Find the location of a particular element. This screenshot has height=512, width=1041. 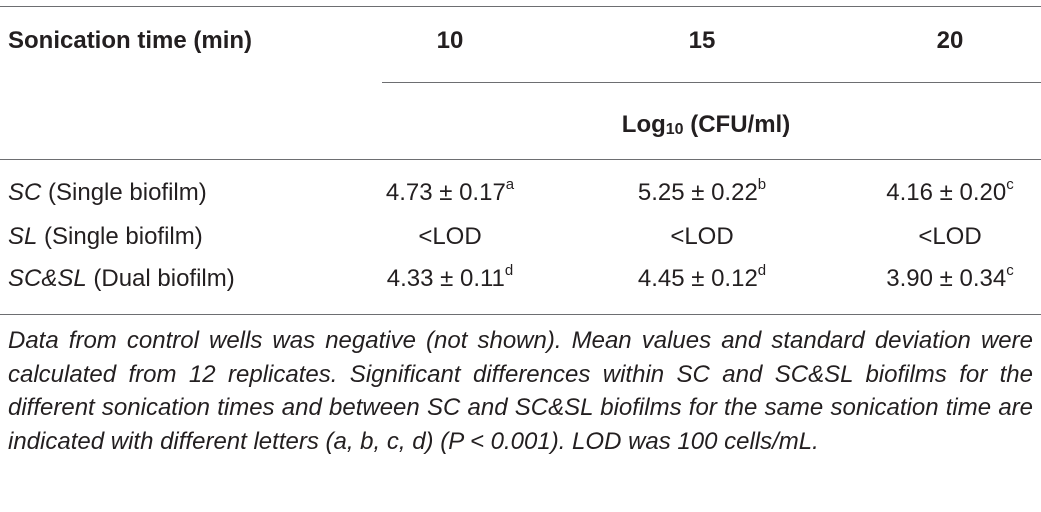

cell-letter: a is located at coordinates (510, 184).